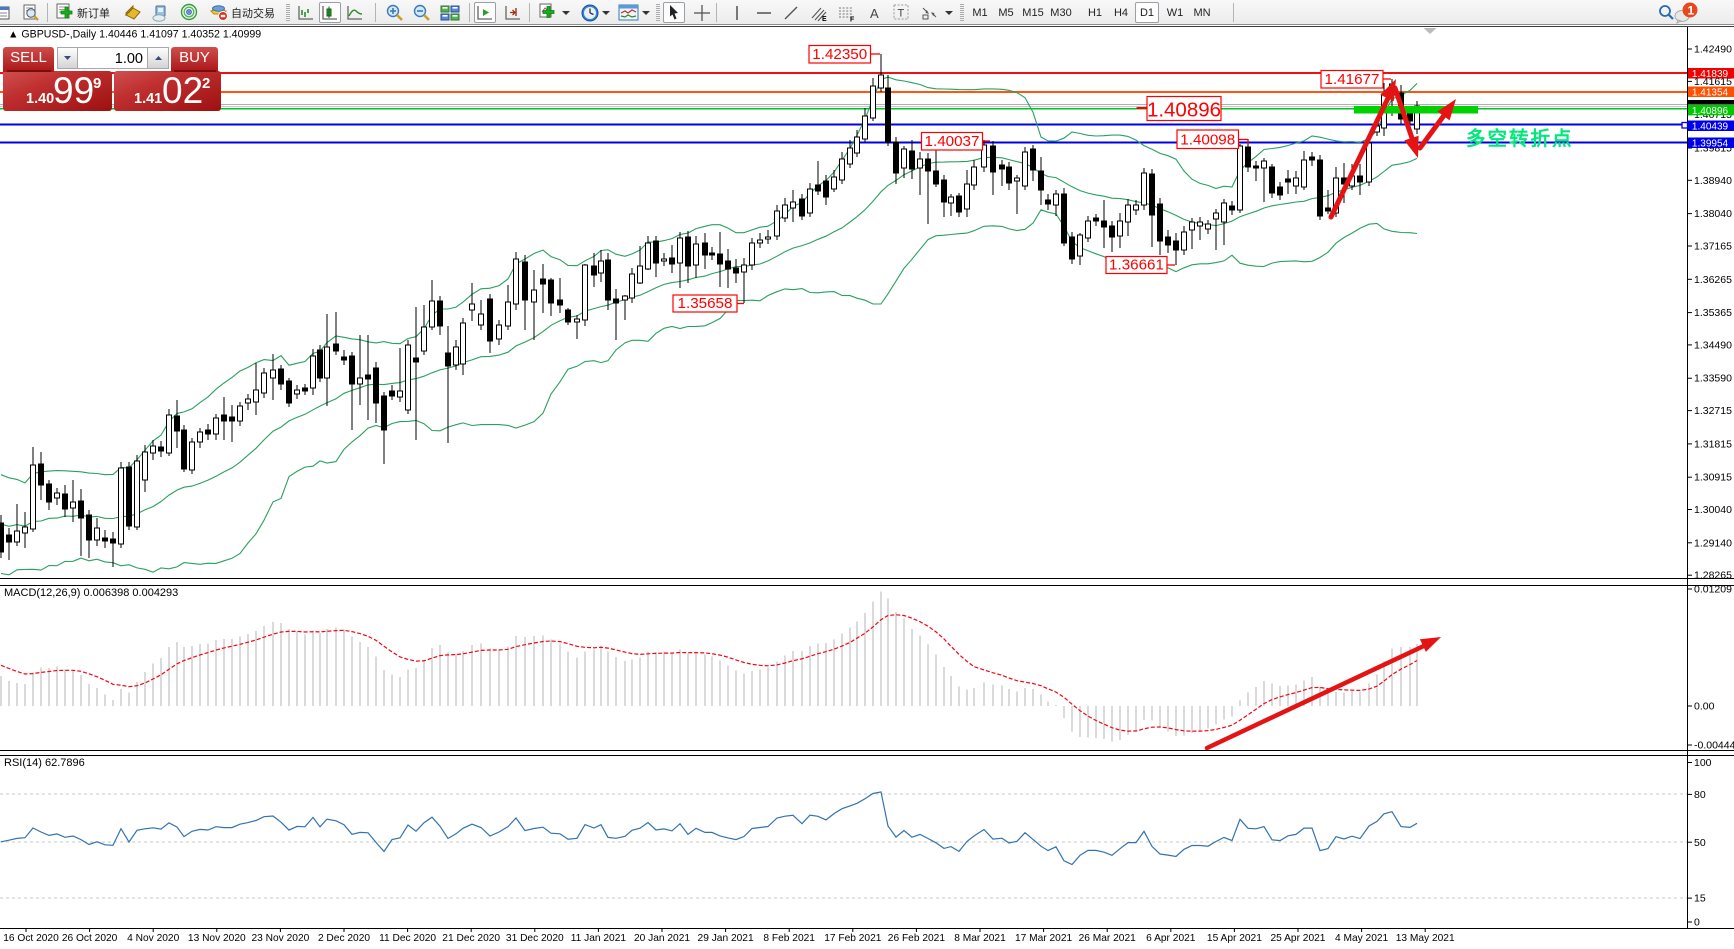 The width and height of the screenshot is (1734, 949). I want to click on svg-text: 2 Dec 2020, so click(344, 938).